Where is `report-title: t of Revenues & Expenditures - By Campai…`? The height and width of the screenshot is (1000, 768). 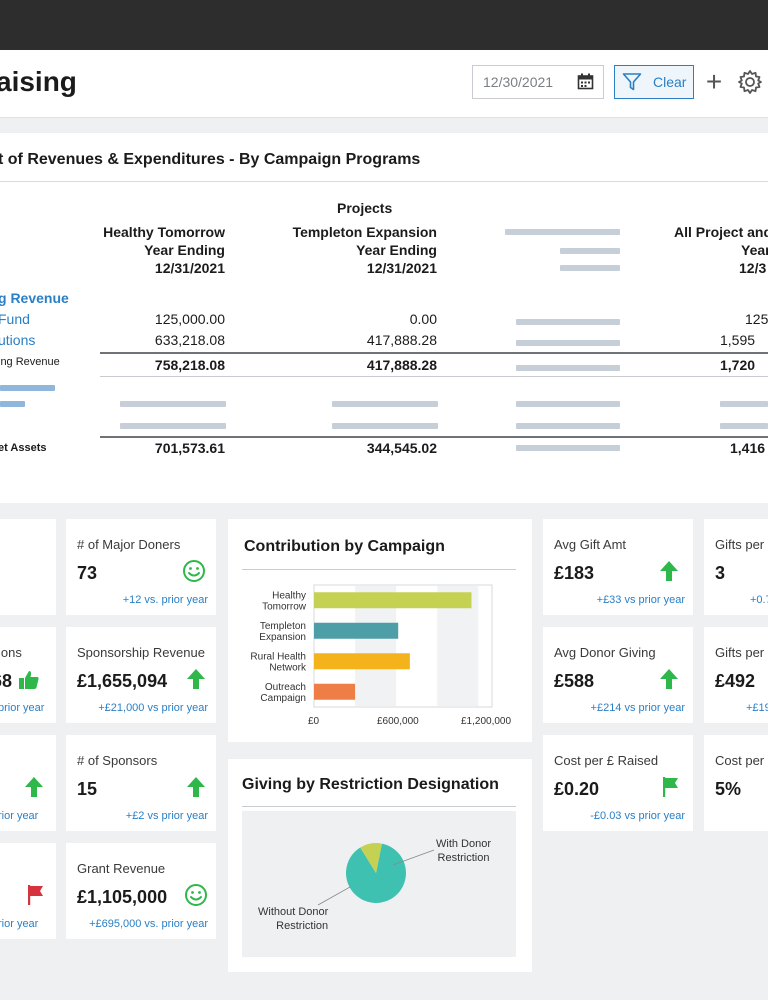 report-title: t of Revenues & Expenditures - By Campai… is located at coordinates (210, 159).